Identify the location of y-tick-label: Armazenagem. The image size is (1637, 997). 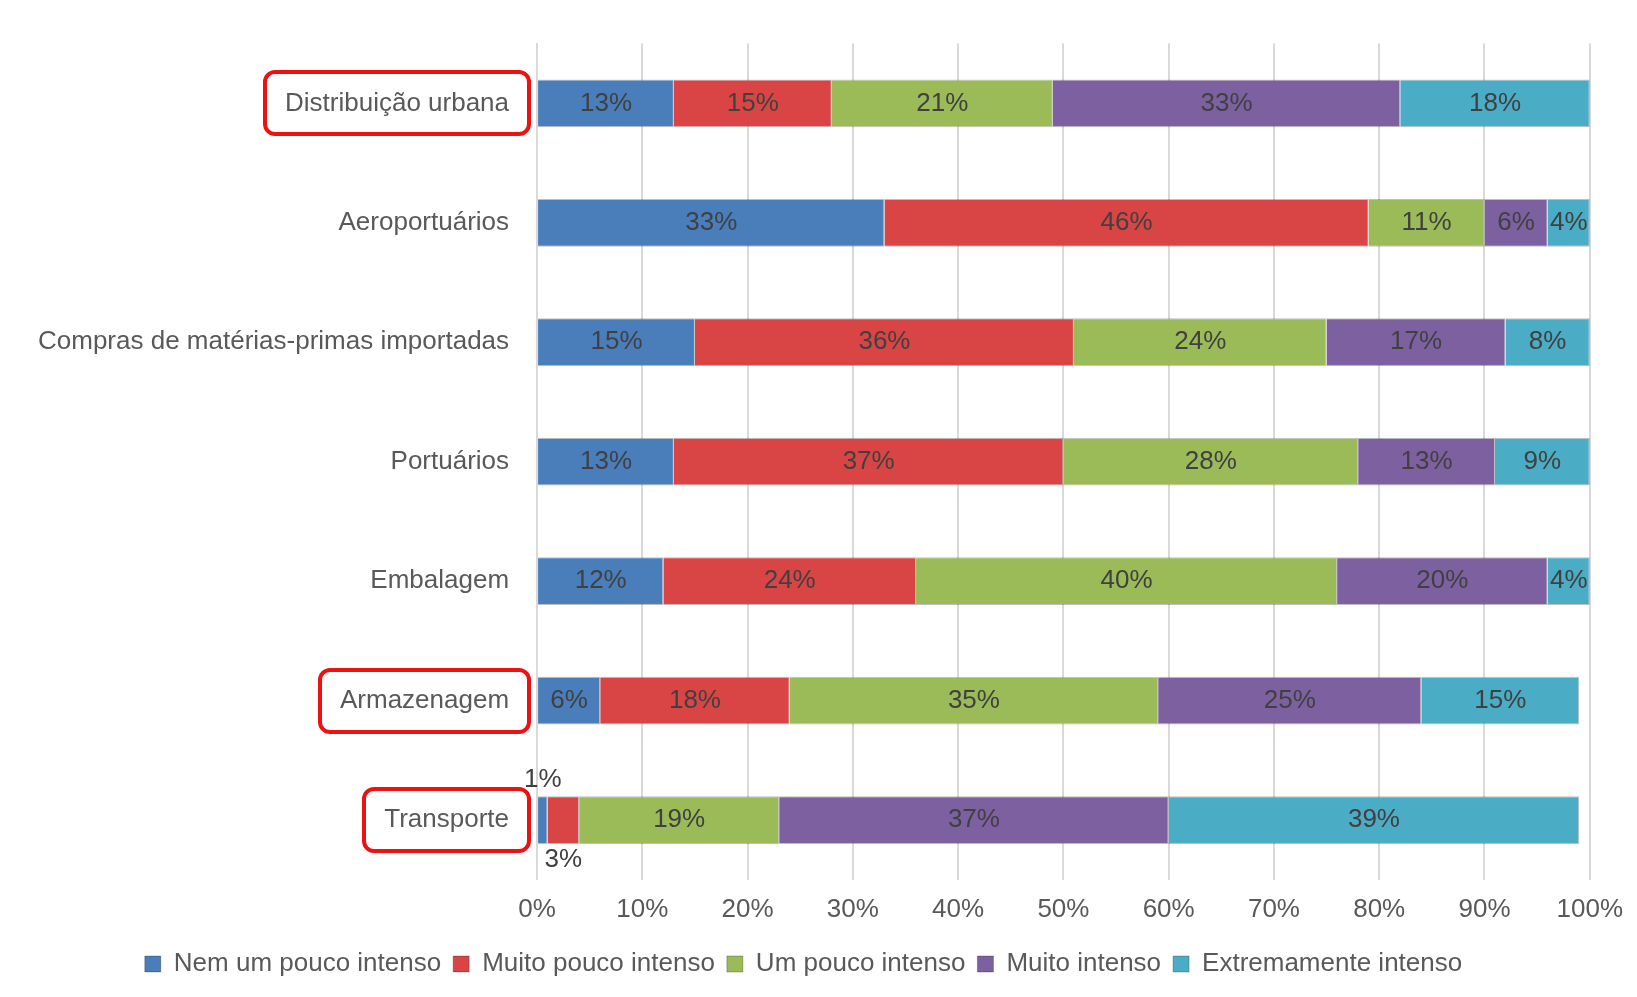
(424, 698).